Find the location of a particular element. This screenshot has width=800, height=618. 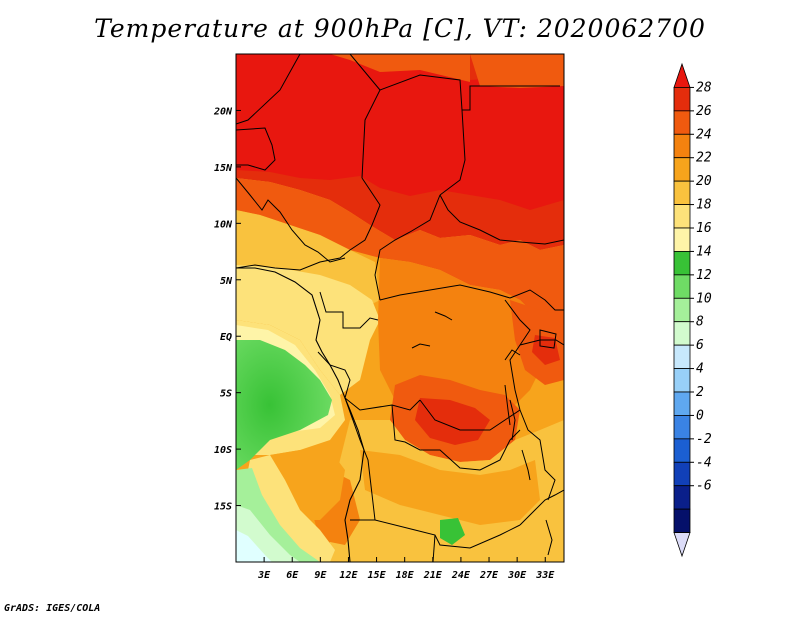

y-tick-label: 15N is located at coordinates (223, 168).